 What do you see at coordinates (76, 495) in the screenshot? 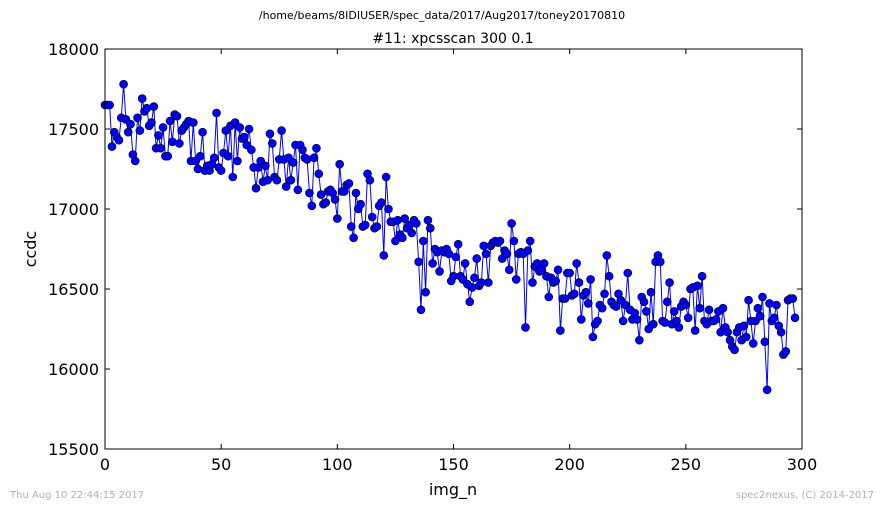
I see `footer-timestamp: Thu Aug 10 22:44:15 2017` at bounding box center [76, 495].